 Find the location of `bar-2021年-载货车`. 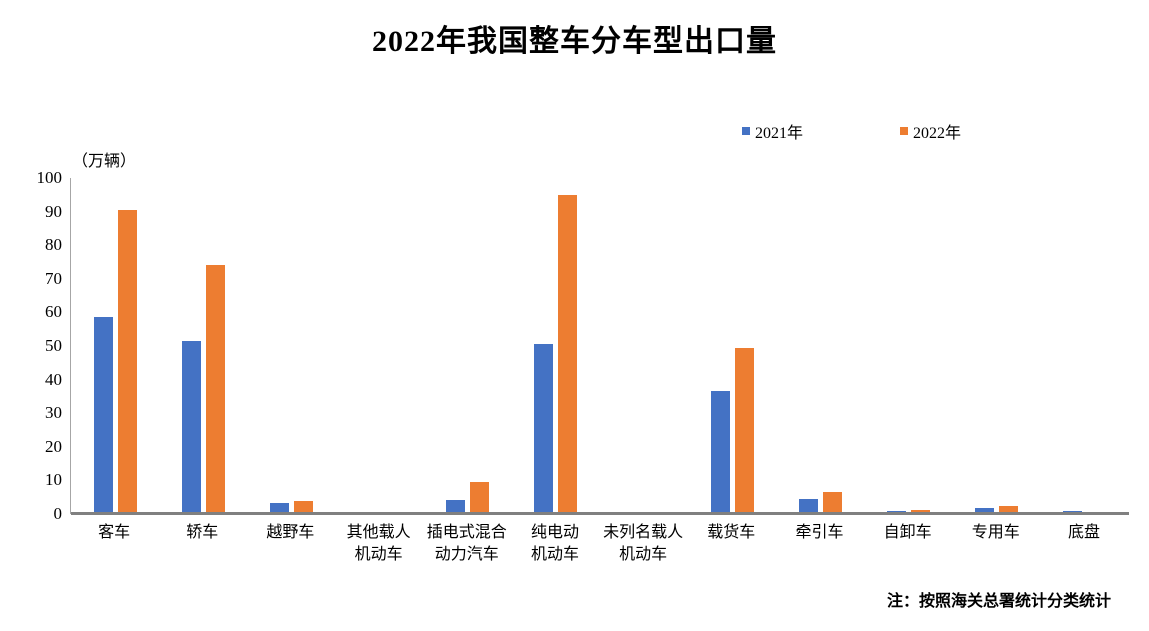

bar-2021年-载货车 is located at coordinates (720, 452).